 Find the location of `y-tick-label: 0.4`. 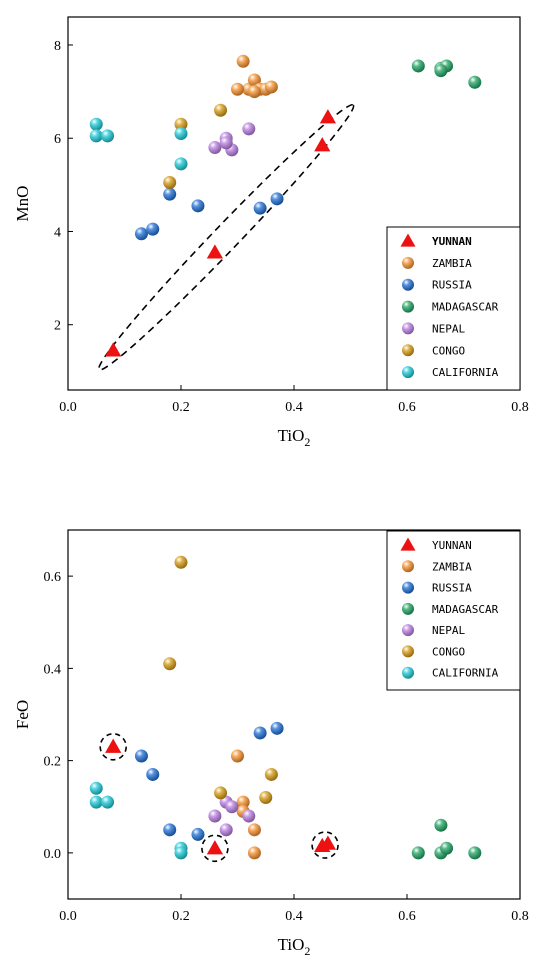

y-tick-label: 0.4 is located at coordinates (53, 669).